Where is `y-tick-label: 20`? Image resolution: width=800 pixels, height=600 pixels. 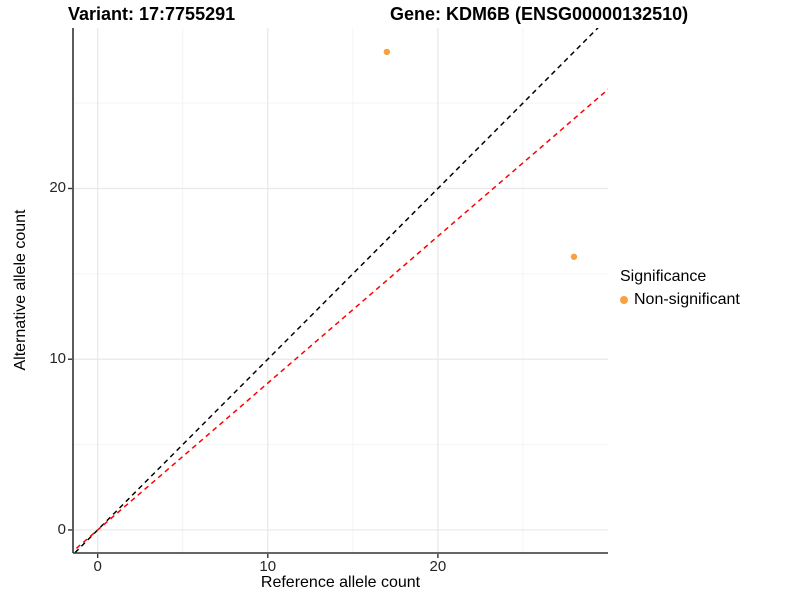
y-tick-label: 20 is located at coordinates (57, 188).